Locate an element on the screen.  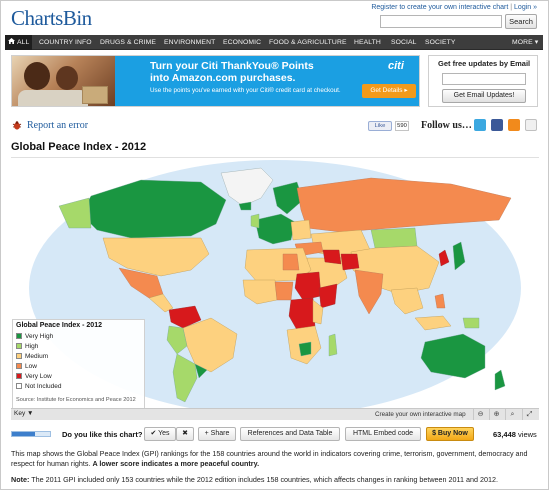
map-europe is located at coordinates (275, 229).